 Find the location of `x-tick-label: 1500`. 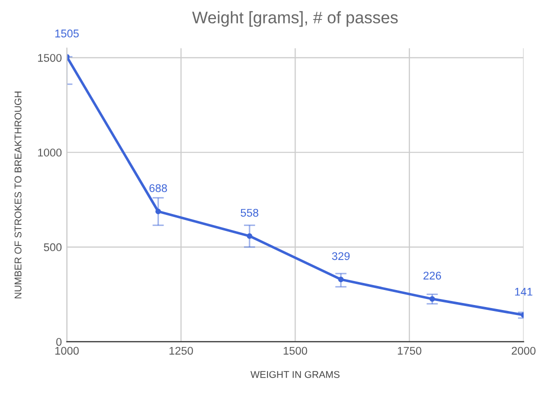

x-tick-label: 1500 is located at coordinates (296, 350).